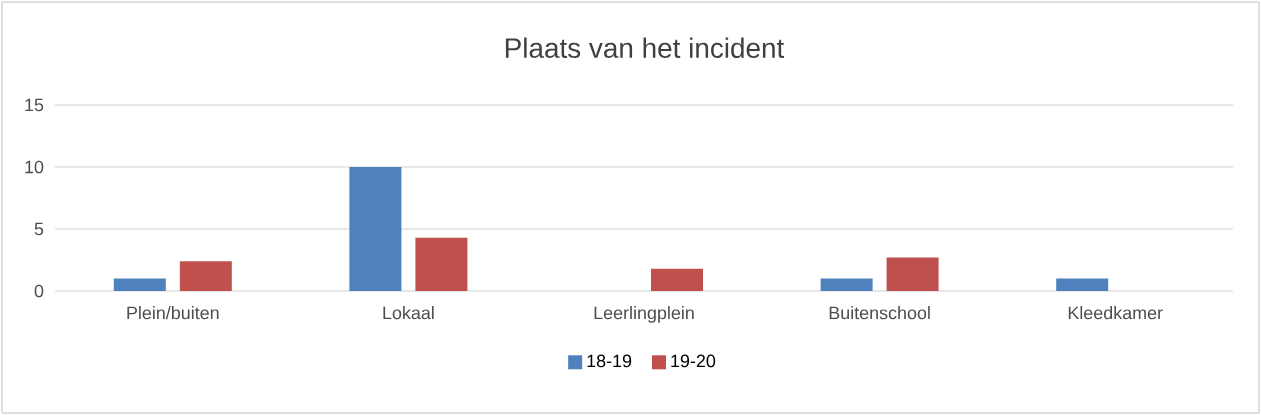 The width and height of the screenshot is (1261, 415). What do you see at coordinates (408, 313) in the screenshot?
I see `x-tick-label: Lokaal` at bounding box center [408, 313].